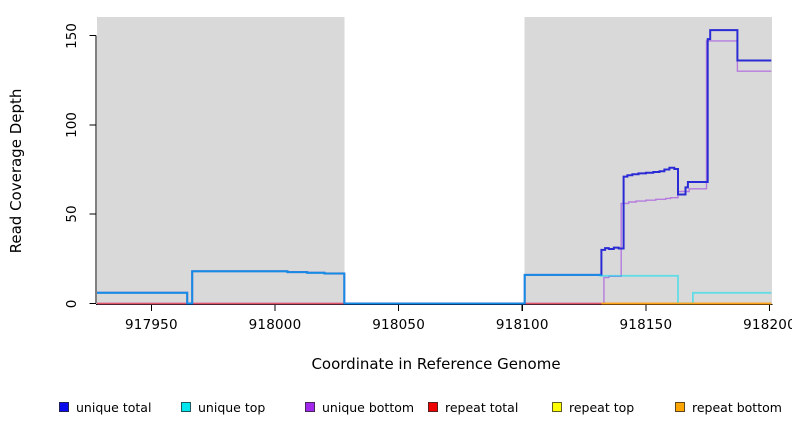 This screenshot has width=792, height=432. What do you see at coordinates (16, 171) in the screenshot?
I see `y-axis-title: Read Coverage Depth` at bounding box center [16, 171].